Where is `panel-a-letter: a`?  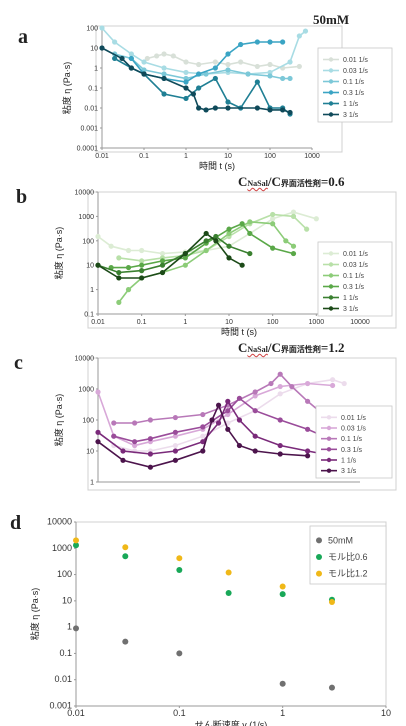
panel-a-letter: a is located at coordinates (23, 37).